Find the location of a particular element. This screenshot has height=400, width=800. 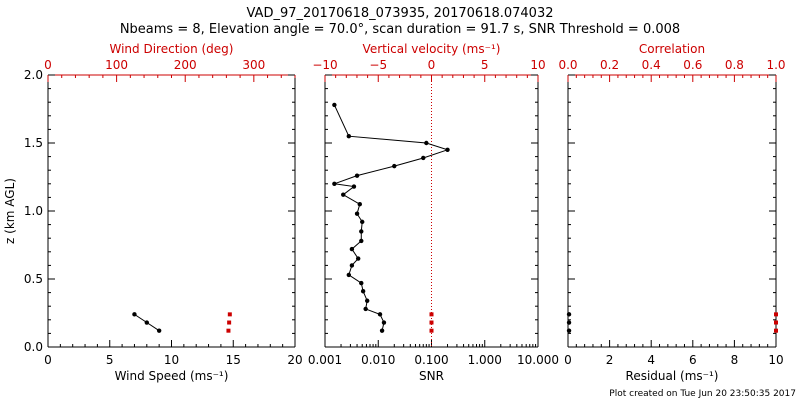

x-tick-label: 4 is located at coordinates (651, 360).